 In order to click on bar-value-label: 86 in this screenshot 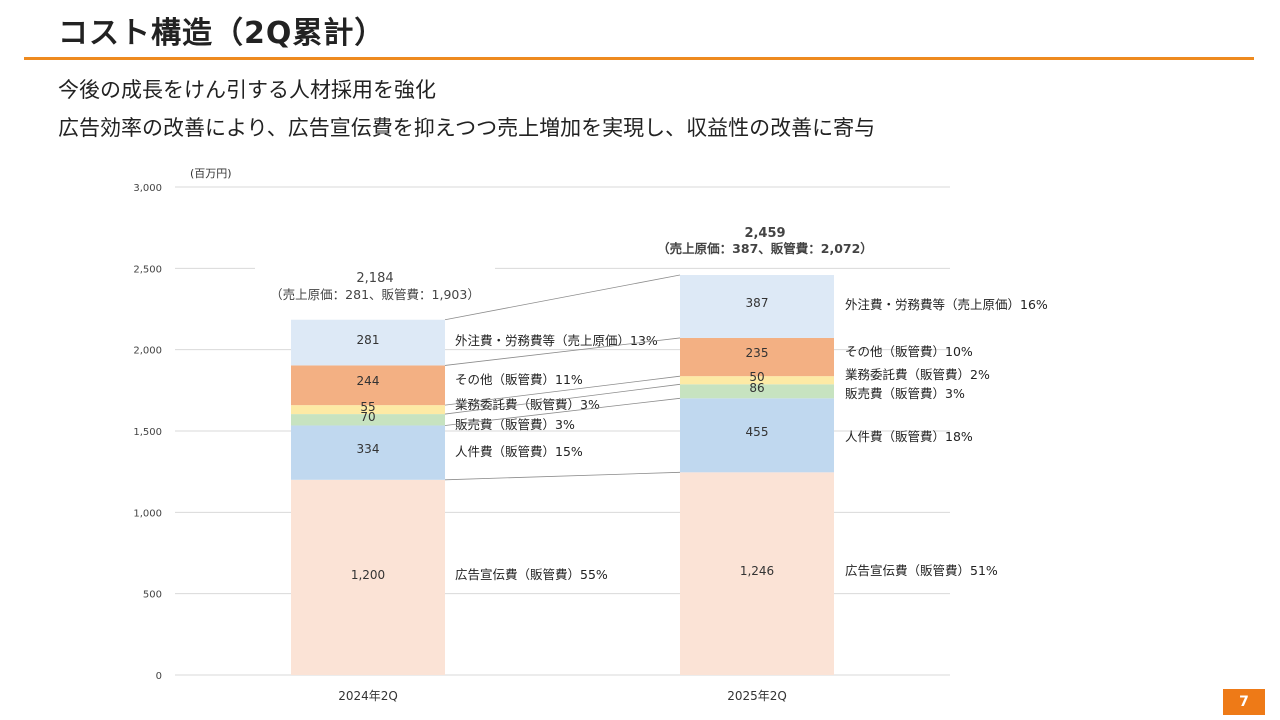, I will do `click(756, 388)`.